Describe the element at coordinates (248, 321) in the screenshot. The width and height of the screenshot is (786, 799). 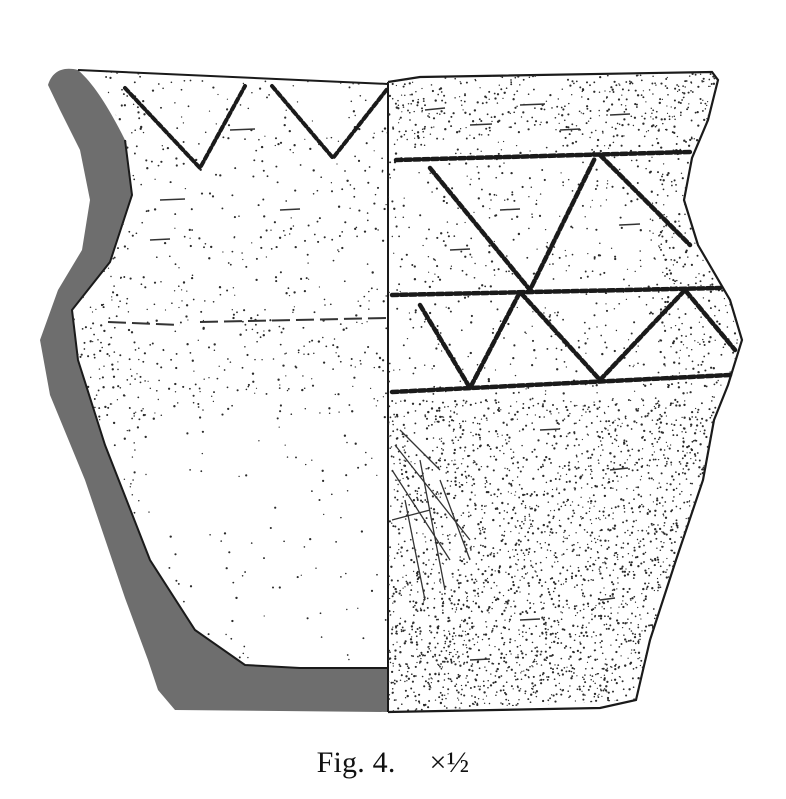
I see `interior-carination-line` at that location.